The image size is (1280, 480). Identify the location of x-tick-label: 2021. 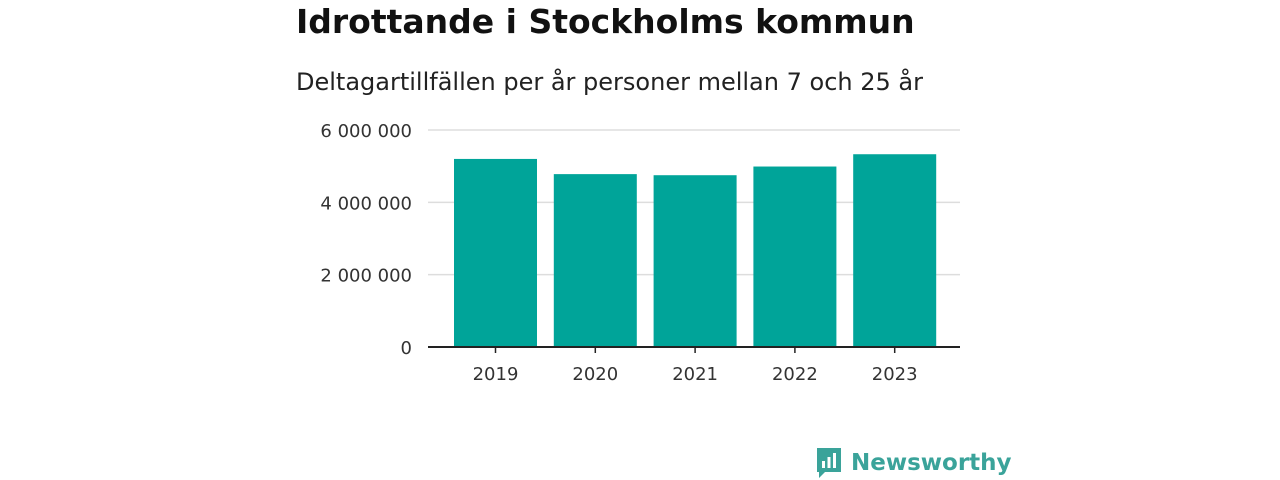
(695, 374).